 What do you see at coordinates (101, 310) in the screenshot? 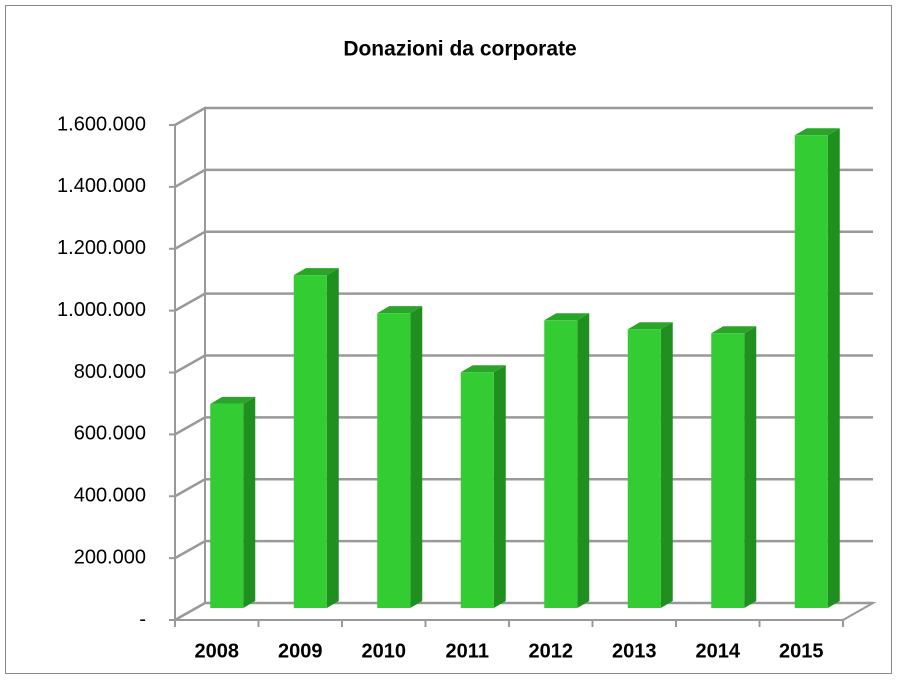
I see `y-tick-label: 1.000.000` at bounding box center [101, 310].